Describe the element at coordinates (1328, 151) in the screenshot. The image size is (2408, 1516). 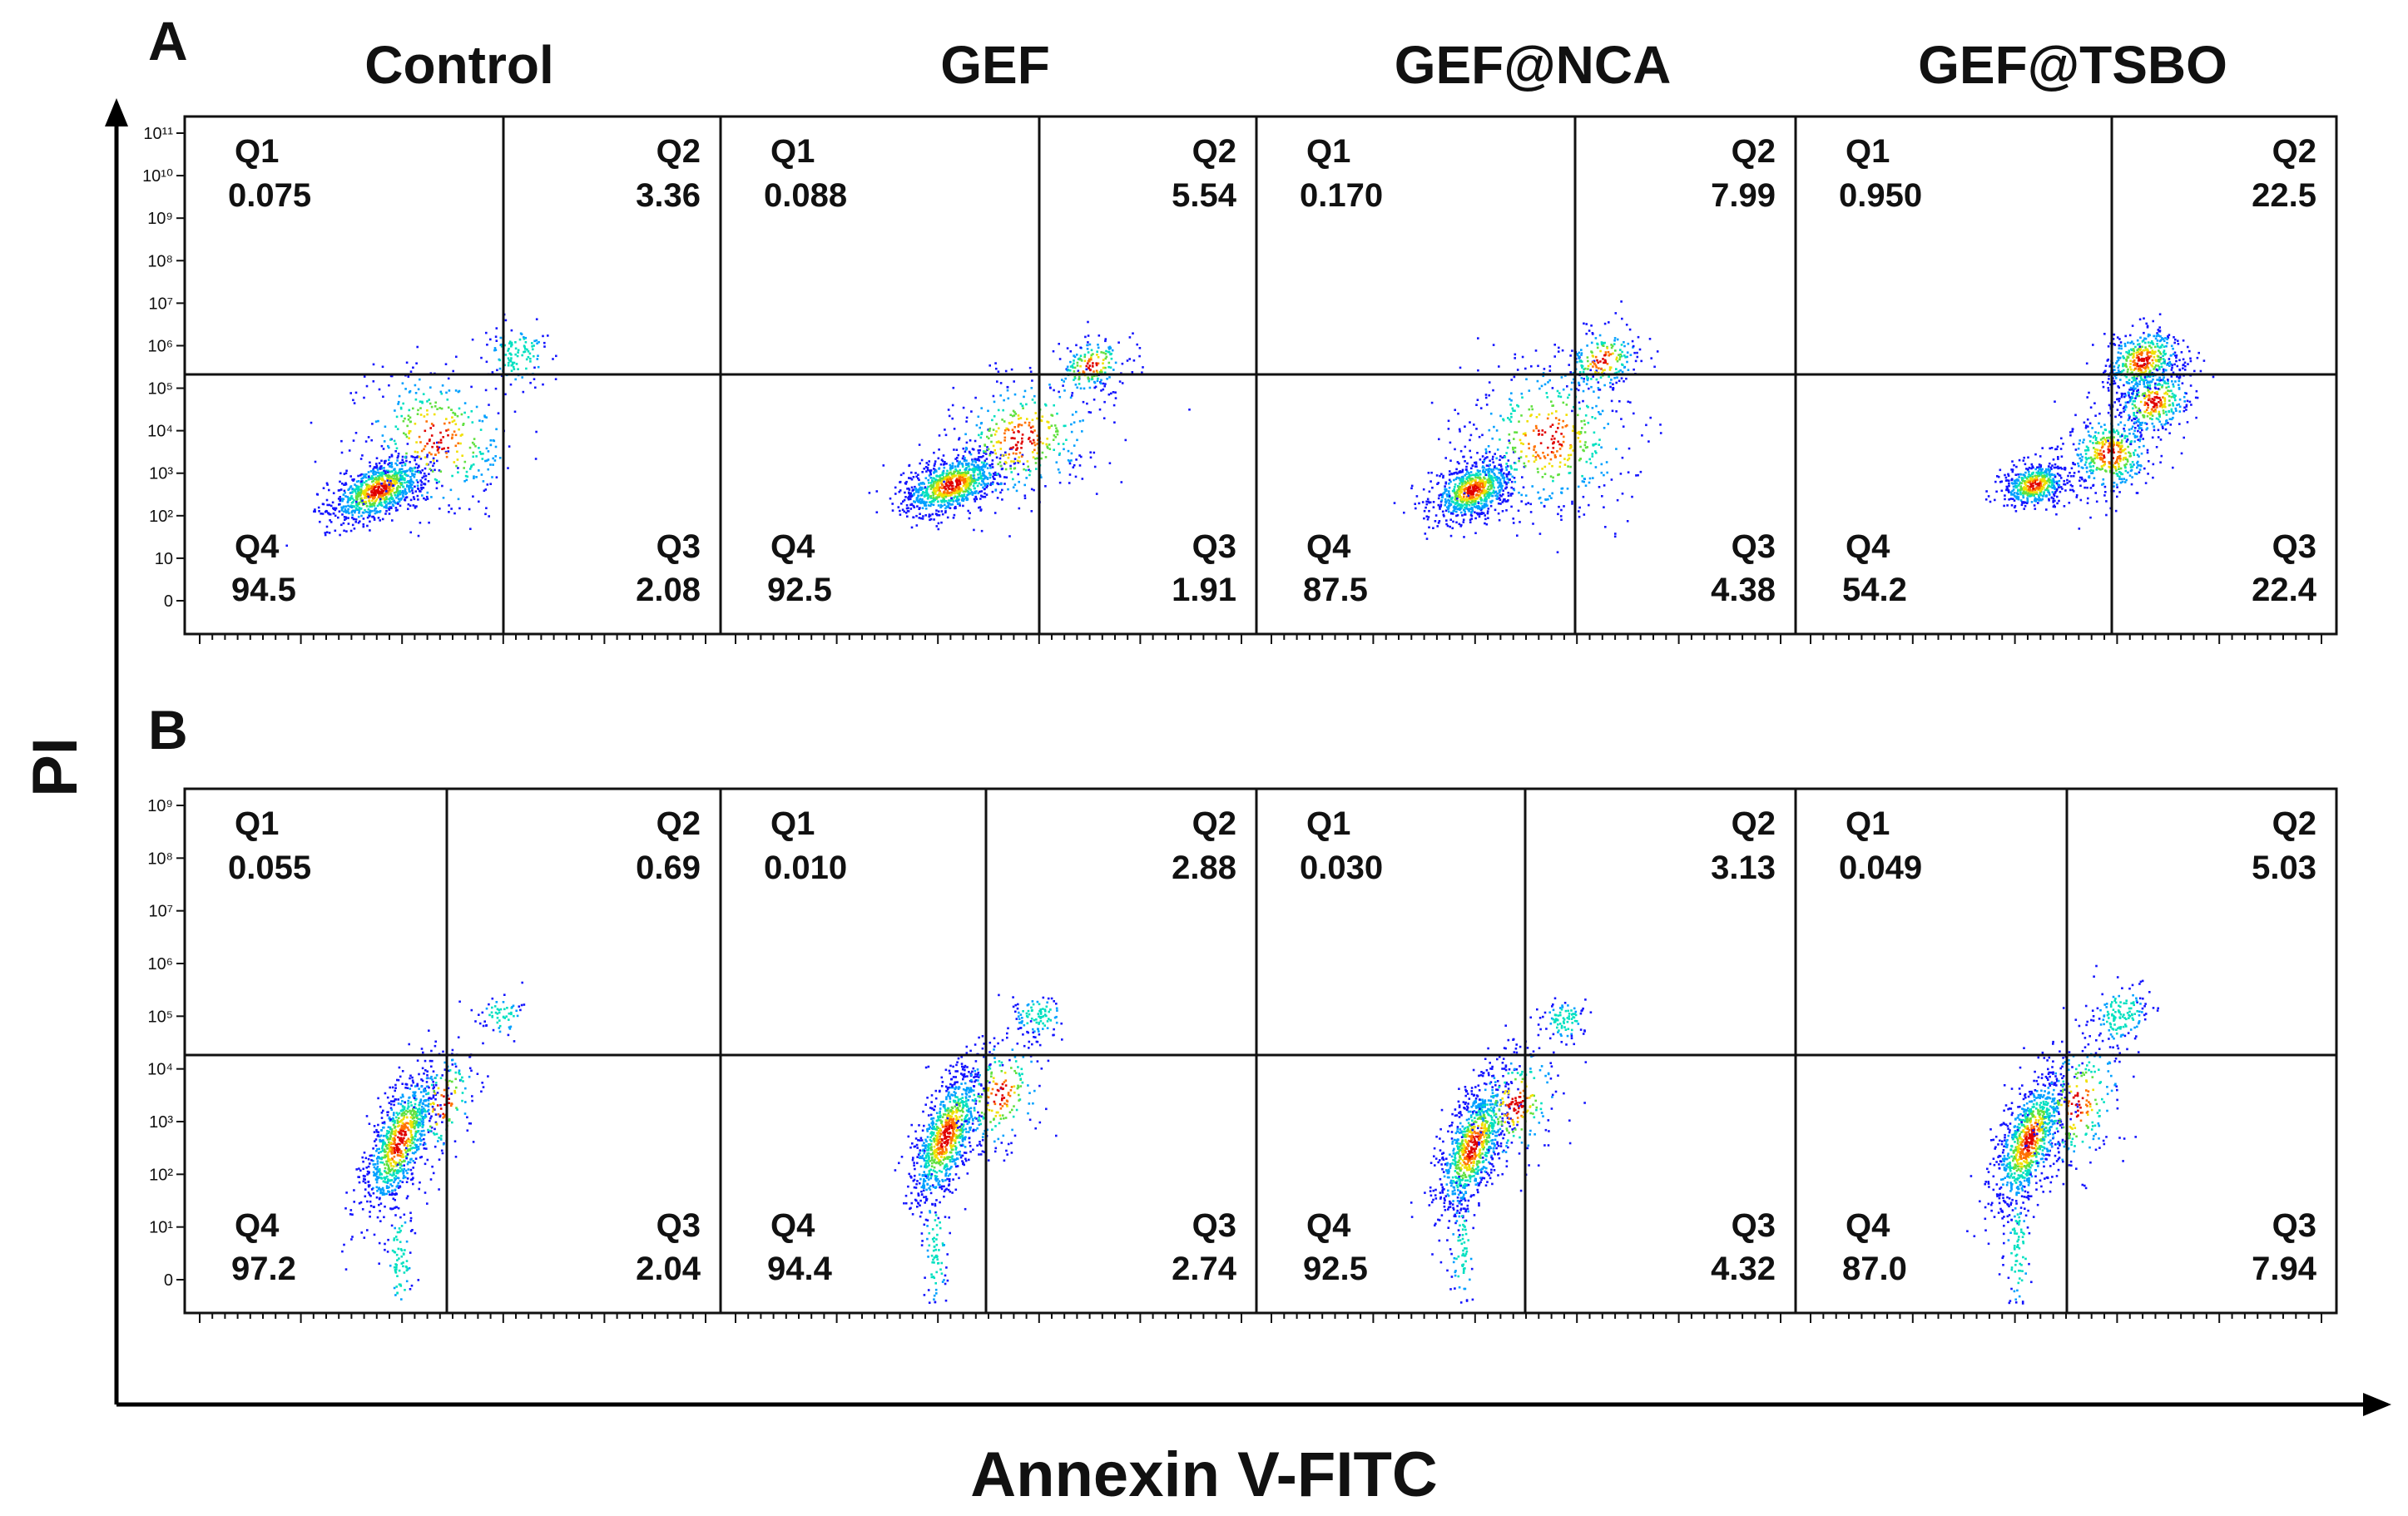
I see `q1-label: Q1` at that location.